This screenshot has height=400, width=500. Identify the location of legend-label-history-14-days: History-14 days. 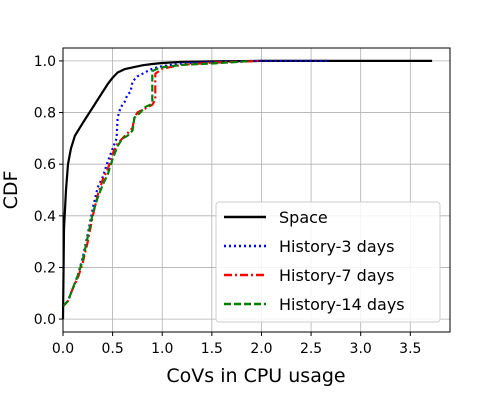
(342, 304).